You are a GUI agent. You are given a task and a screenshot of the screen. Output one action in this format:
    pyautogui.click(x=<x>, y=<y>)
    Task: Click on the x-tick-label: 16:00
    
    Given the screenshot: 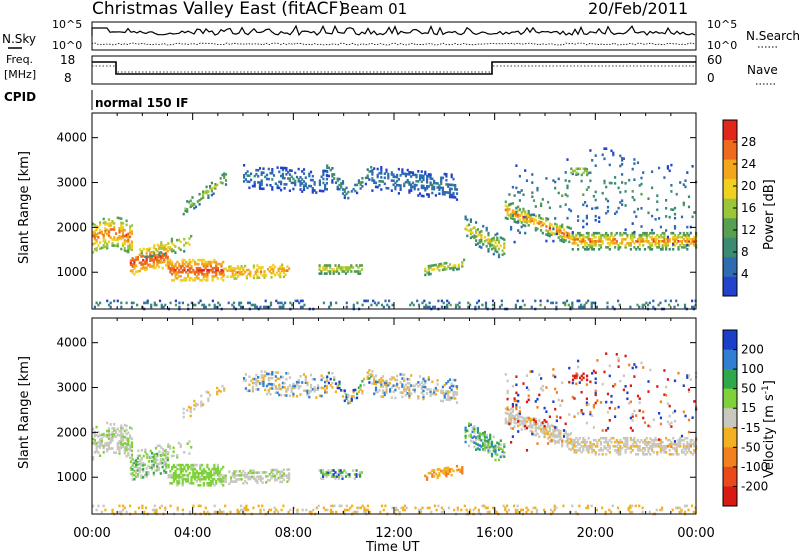 What is the action you would take?
    pyautogui.click(x=494, y=533)
    